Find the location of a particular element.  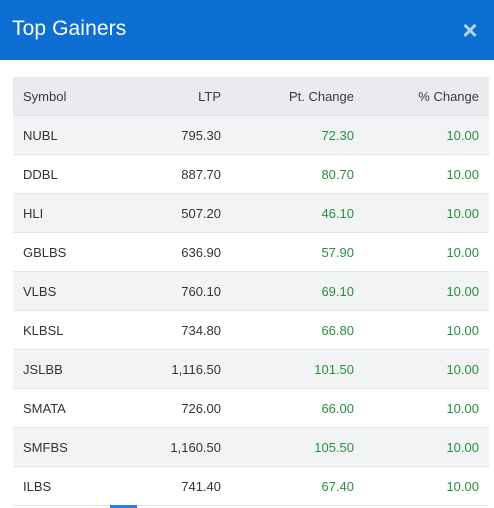

symbol-cell: SMFBS is located at coordinates (73, 447).